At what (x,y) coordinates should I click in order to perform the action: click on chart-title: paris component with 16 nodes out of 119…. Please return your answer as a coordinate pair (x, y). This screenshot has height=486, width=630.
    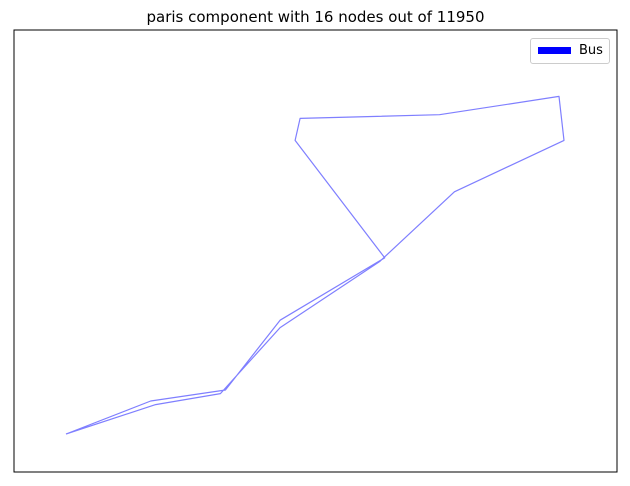
    Looking at the image, I should click on (315, 17).